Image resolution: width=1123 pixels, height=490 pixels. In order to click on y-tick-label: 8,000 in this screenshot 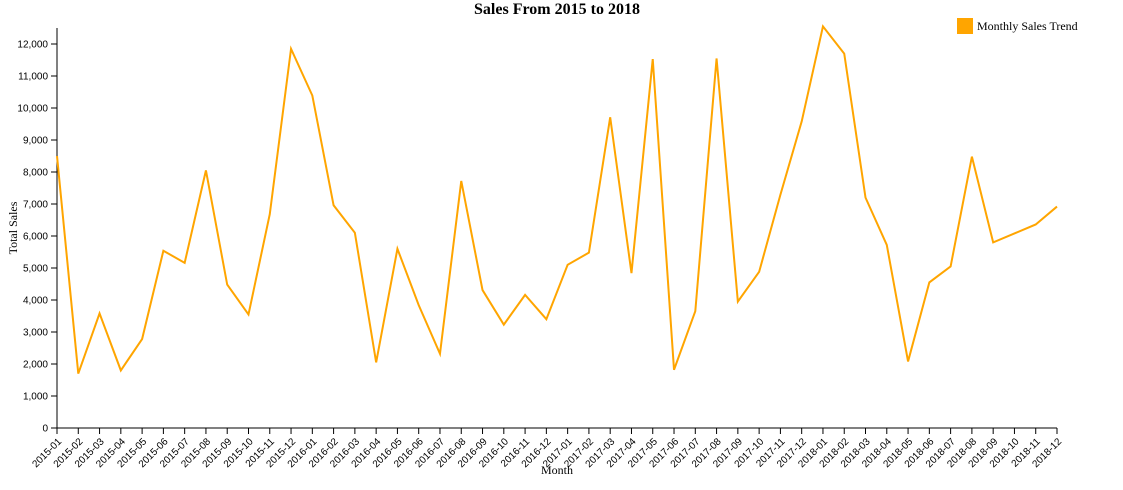, I will do `click(35, 173)`.